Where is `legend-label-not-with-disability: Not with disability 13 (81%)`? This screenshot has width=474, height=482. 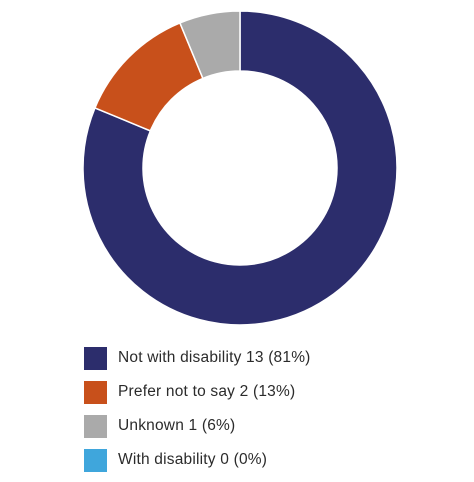
legend-label-not-with-disability: Not with disability 13 (81%) is located at coordinates (214, 357).